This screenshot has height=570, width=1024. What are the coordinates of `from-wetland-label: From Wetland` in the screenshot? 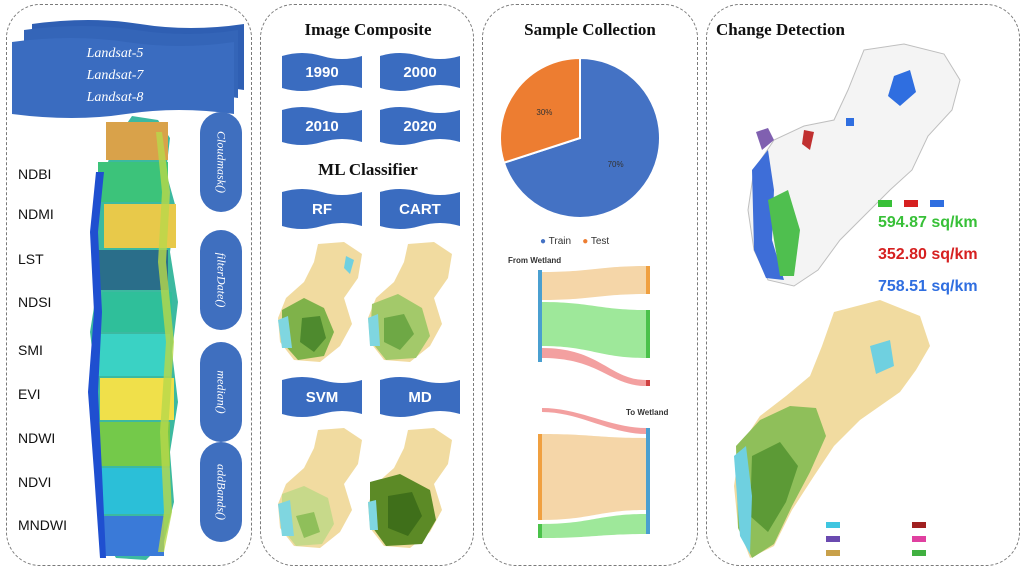 It's located at (535, 260).